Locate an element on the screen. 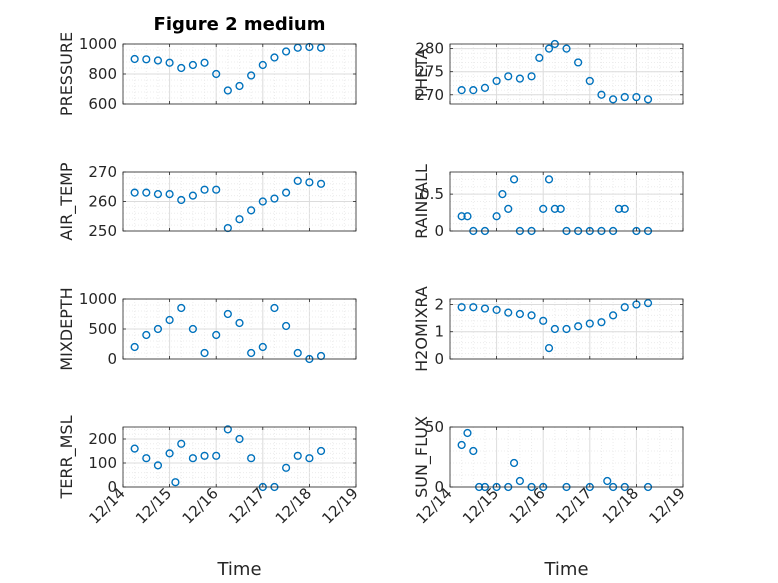 Image resolution: width=778 pixels, height=583 pixels. terr_msl-x-tick-label: 12/17 is located at coordinates (246, 505).